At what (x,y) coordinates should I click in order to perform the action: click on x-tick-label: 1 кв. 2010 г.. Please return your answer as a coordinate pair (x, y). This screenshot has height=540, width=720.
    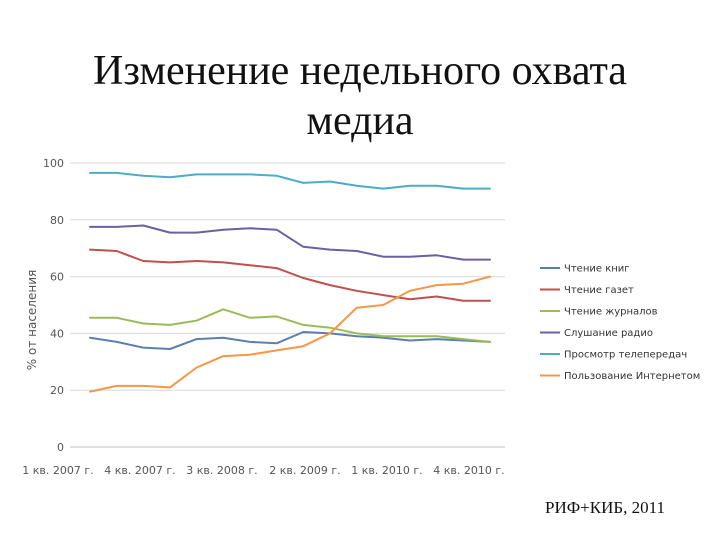
    Looking at the image, I should click on (386, 470).